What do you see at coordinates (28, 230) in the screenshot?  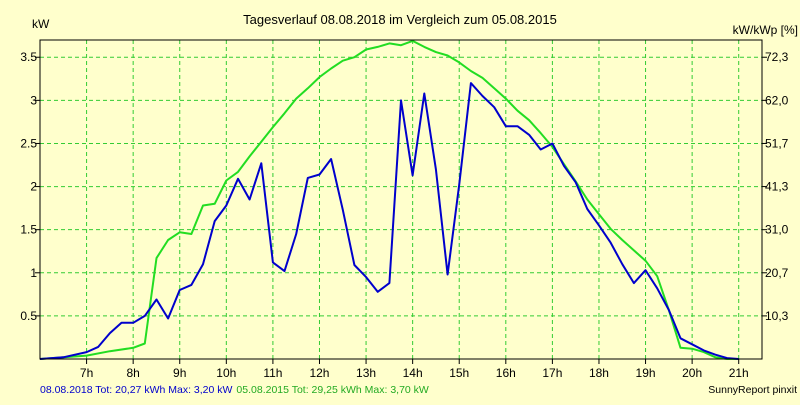 I see `y-tick-label: 1.5` at bounding box center [28, 230].